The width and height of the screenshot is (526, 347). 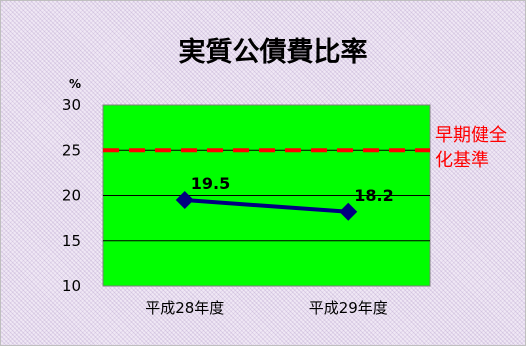 What do you see at coordinates (462, 160) in the screenshot?
I see `reference-label-line2: 化基準` at bounding box center [462, 160].